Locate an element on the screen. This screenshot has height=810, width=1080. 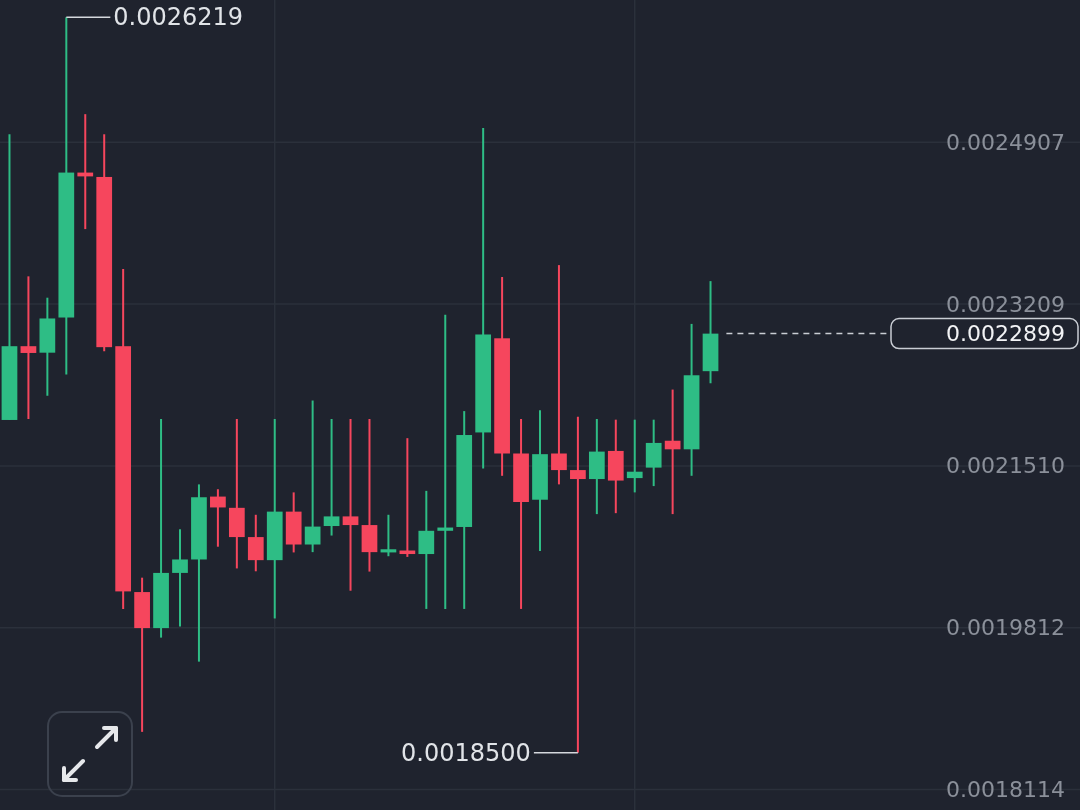
y-tick-label: 0.0021510 is located at coordinates (1005, 466).